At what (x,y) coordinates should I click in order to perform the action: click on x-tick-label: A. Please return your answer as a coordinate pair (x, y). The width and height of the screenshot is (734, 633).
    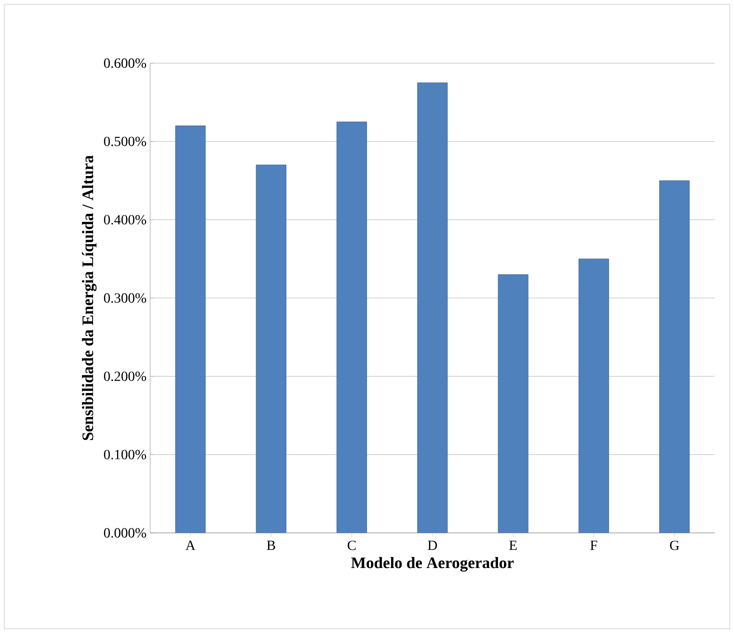
    Looking at the image, I should click on (191, 545).